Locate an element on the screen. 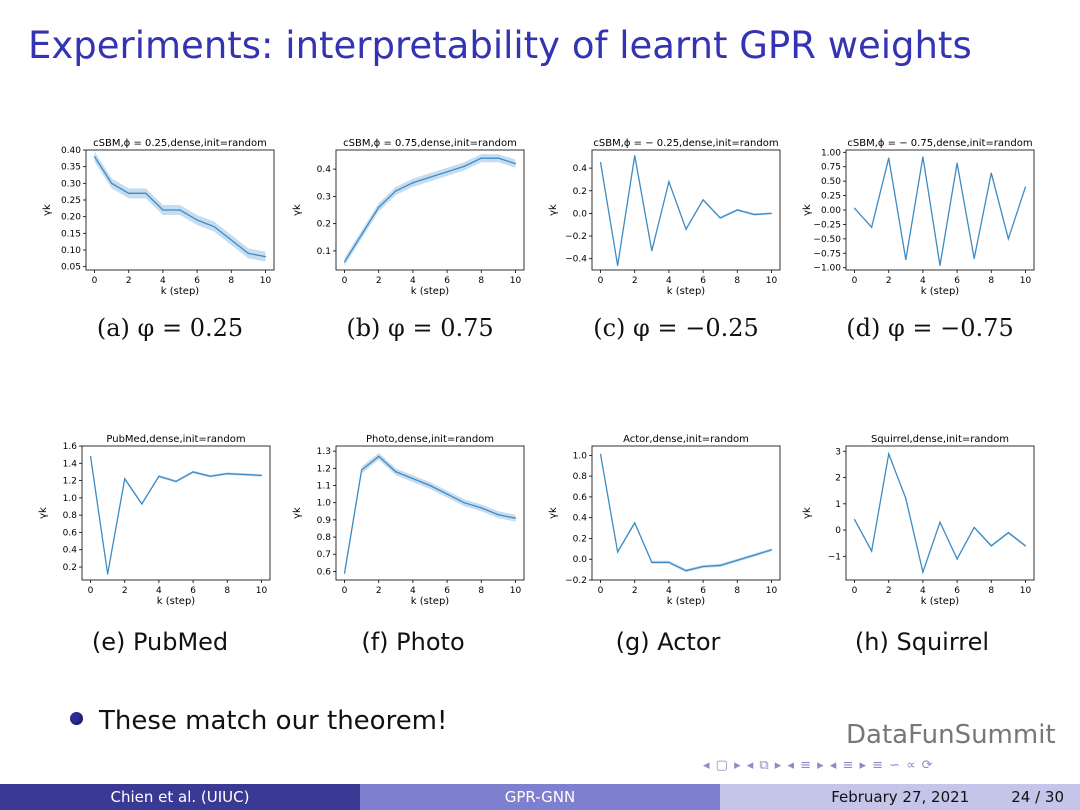  y-tick-label: 0.30 is located at coordinates (71, 184).